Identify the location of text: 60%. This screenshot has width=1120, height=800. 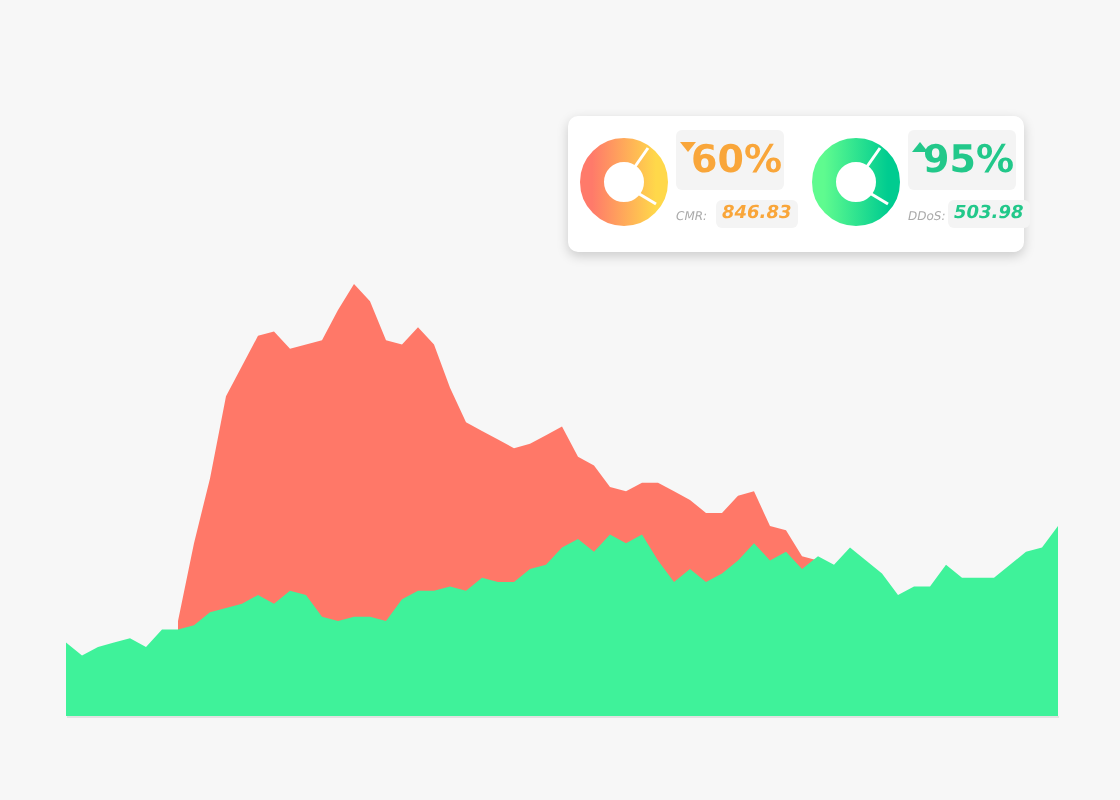
(730, 160).